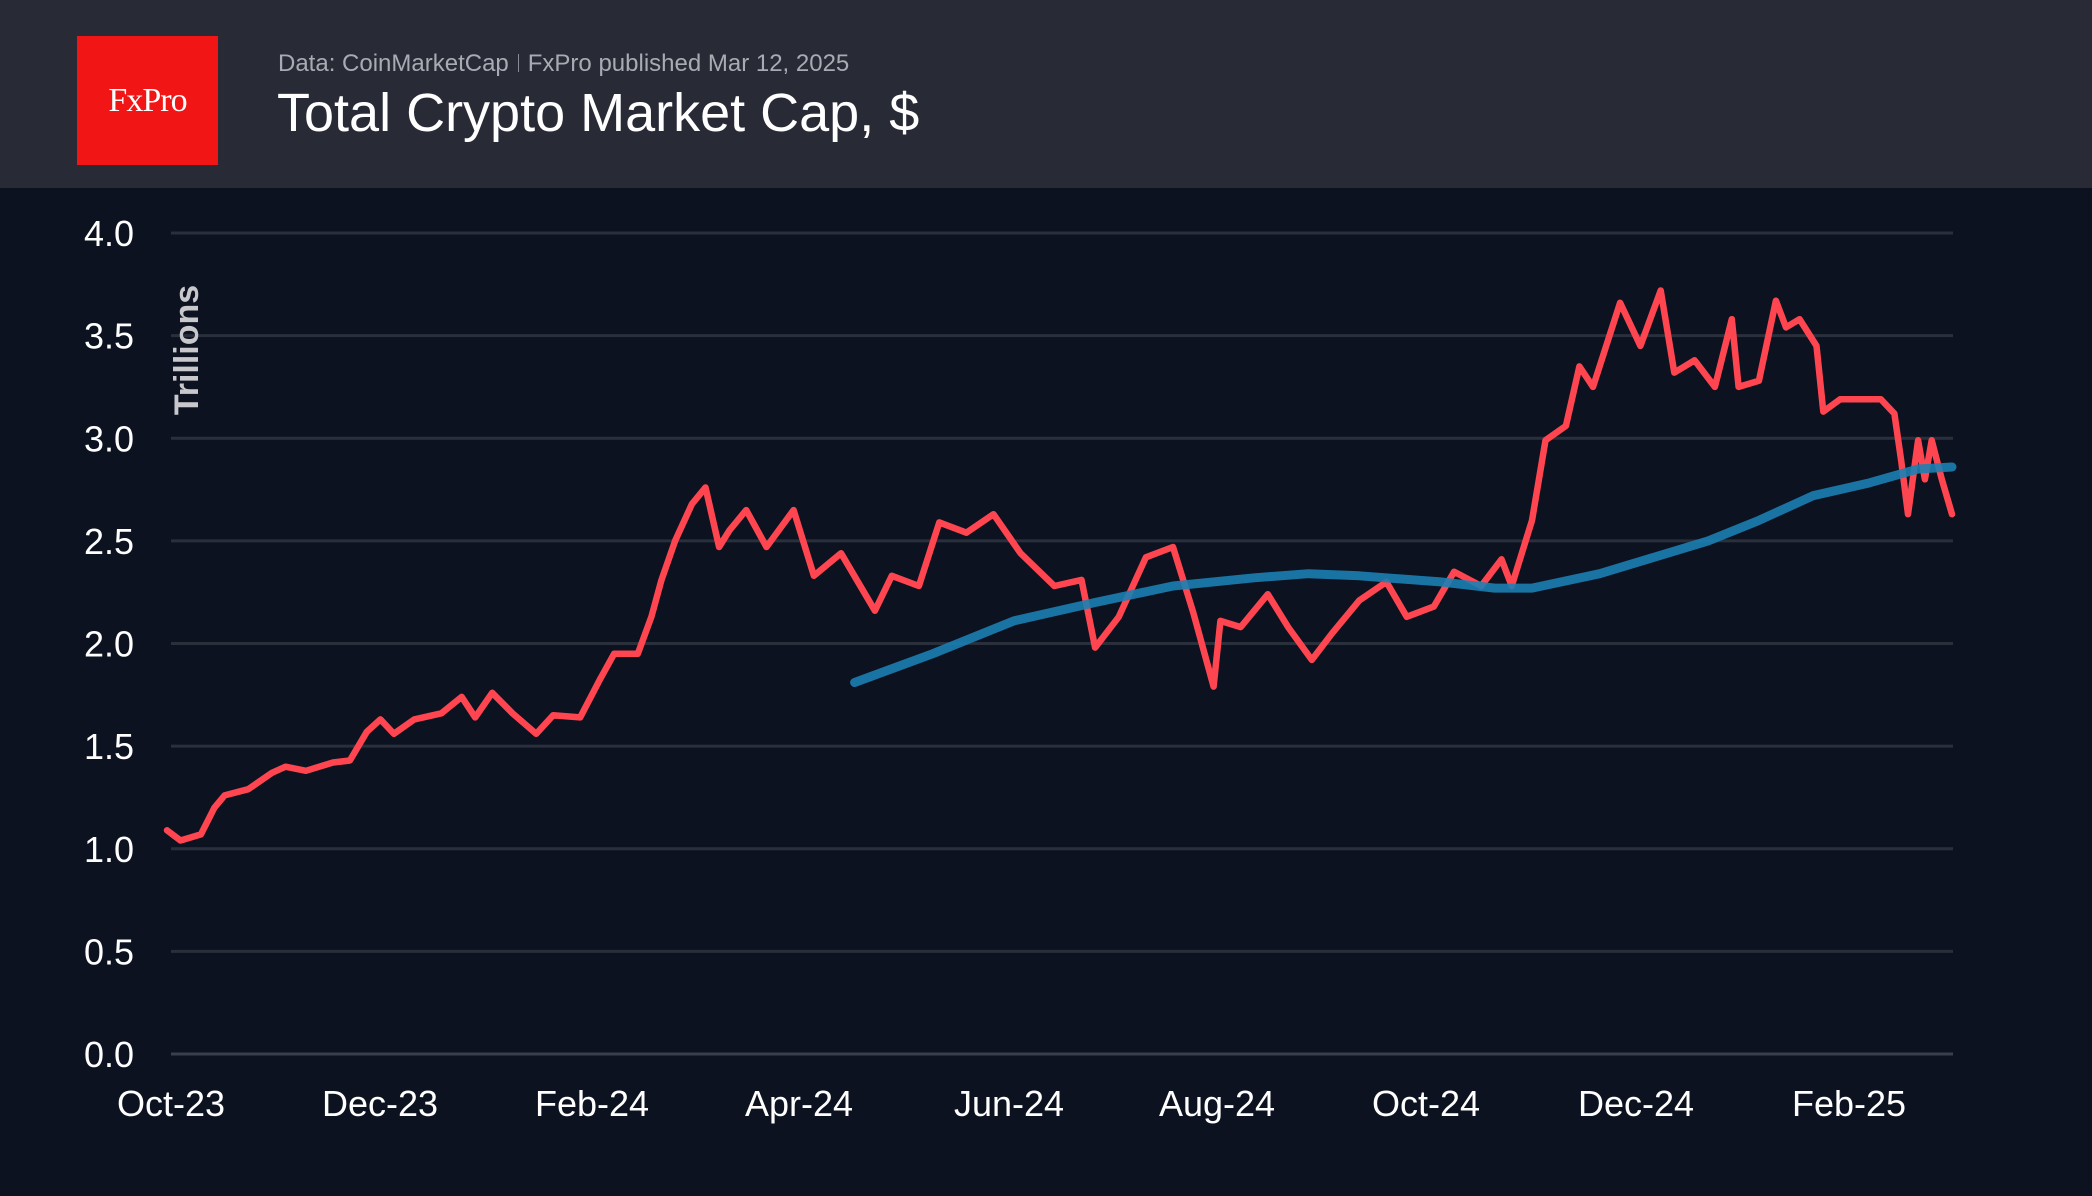 The height and width of the screenshot is (1196, 2092). What do you see at coordinates (380, 1103) in the screenshot?
I see `x-tick-label: Dec-23` at bounding box center [380, 1103].